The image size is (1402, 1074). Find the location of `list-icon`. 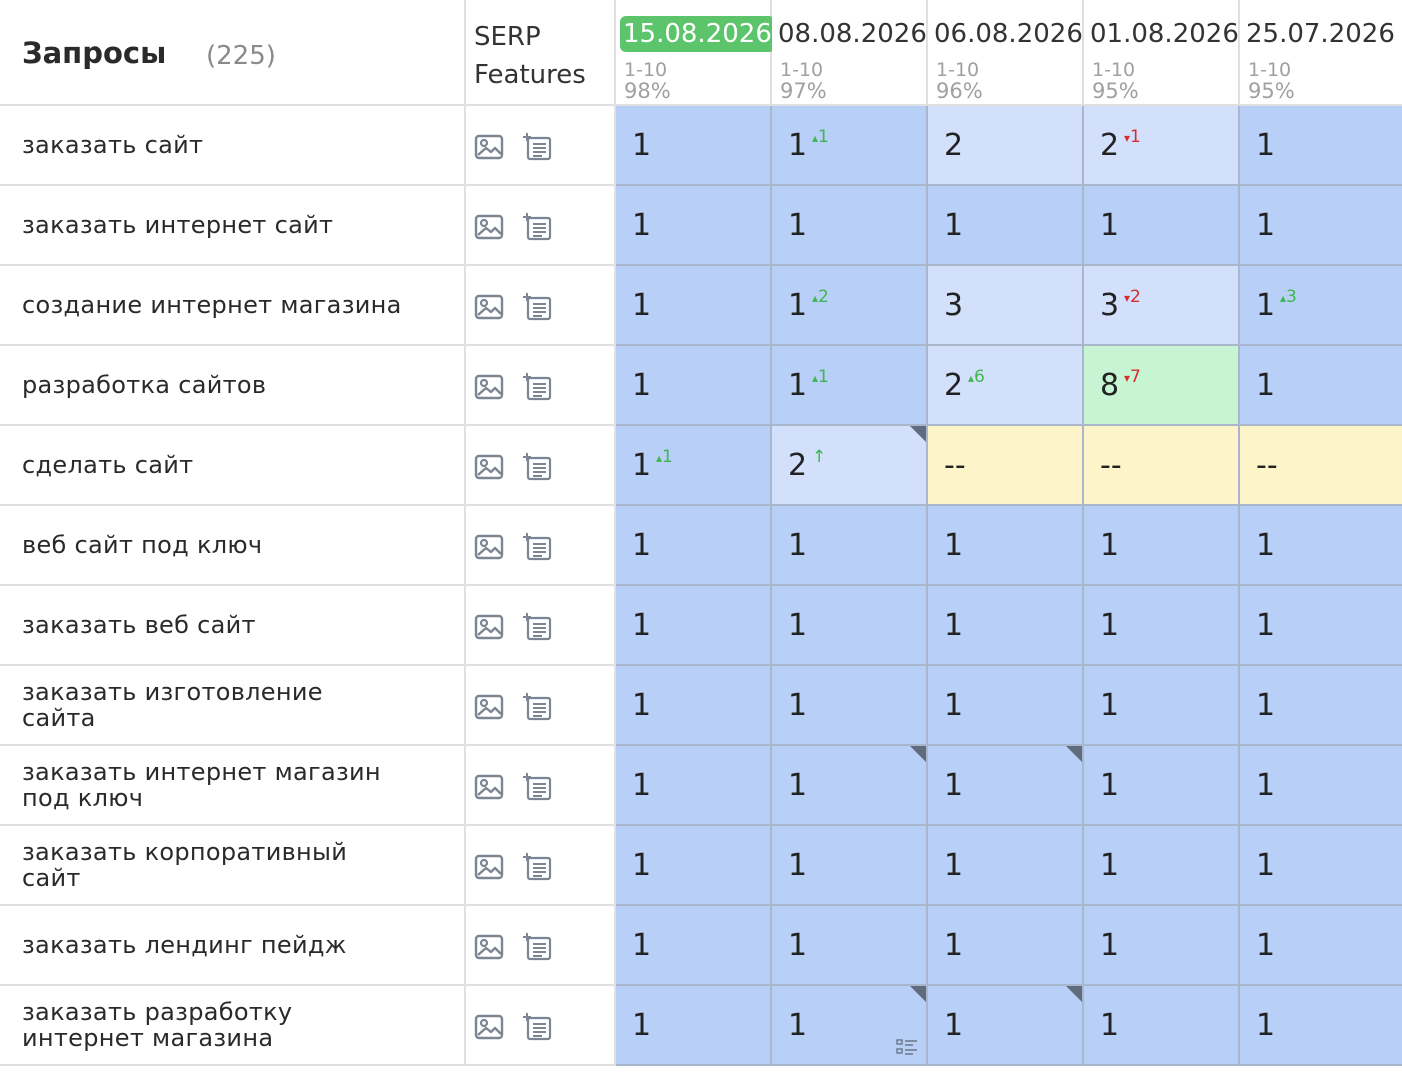

list-icon is located at coordinates (907, 1047).